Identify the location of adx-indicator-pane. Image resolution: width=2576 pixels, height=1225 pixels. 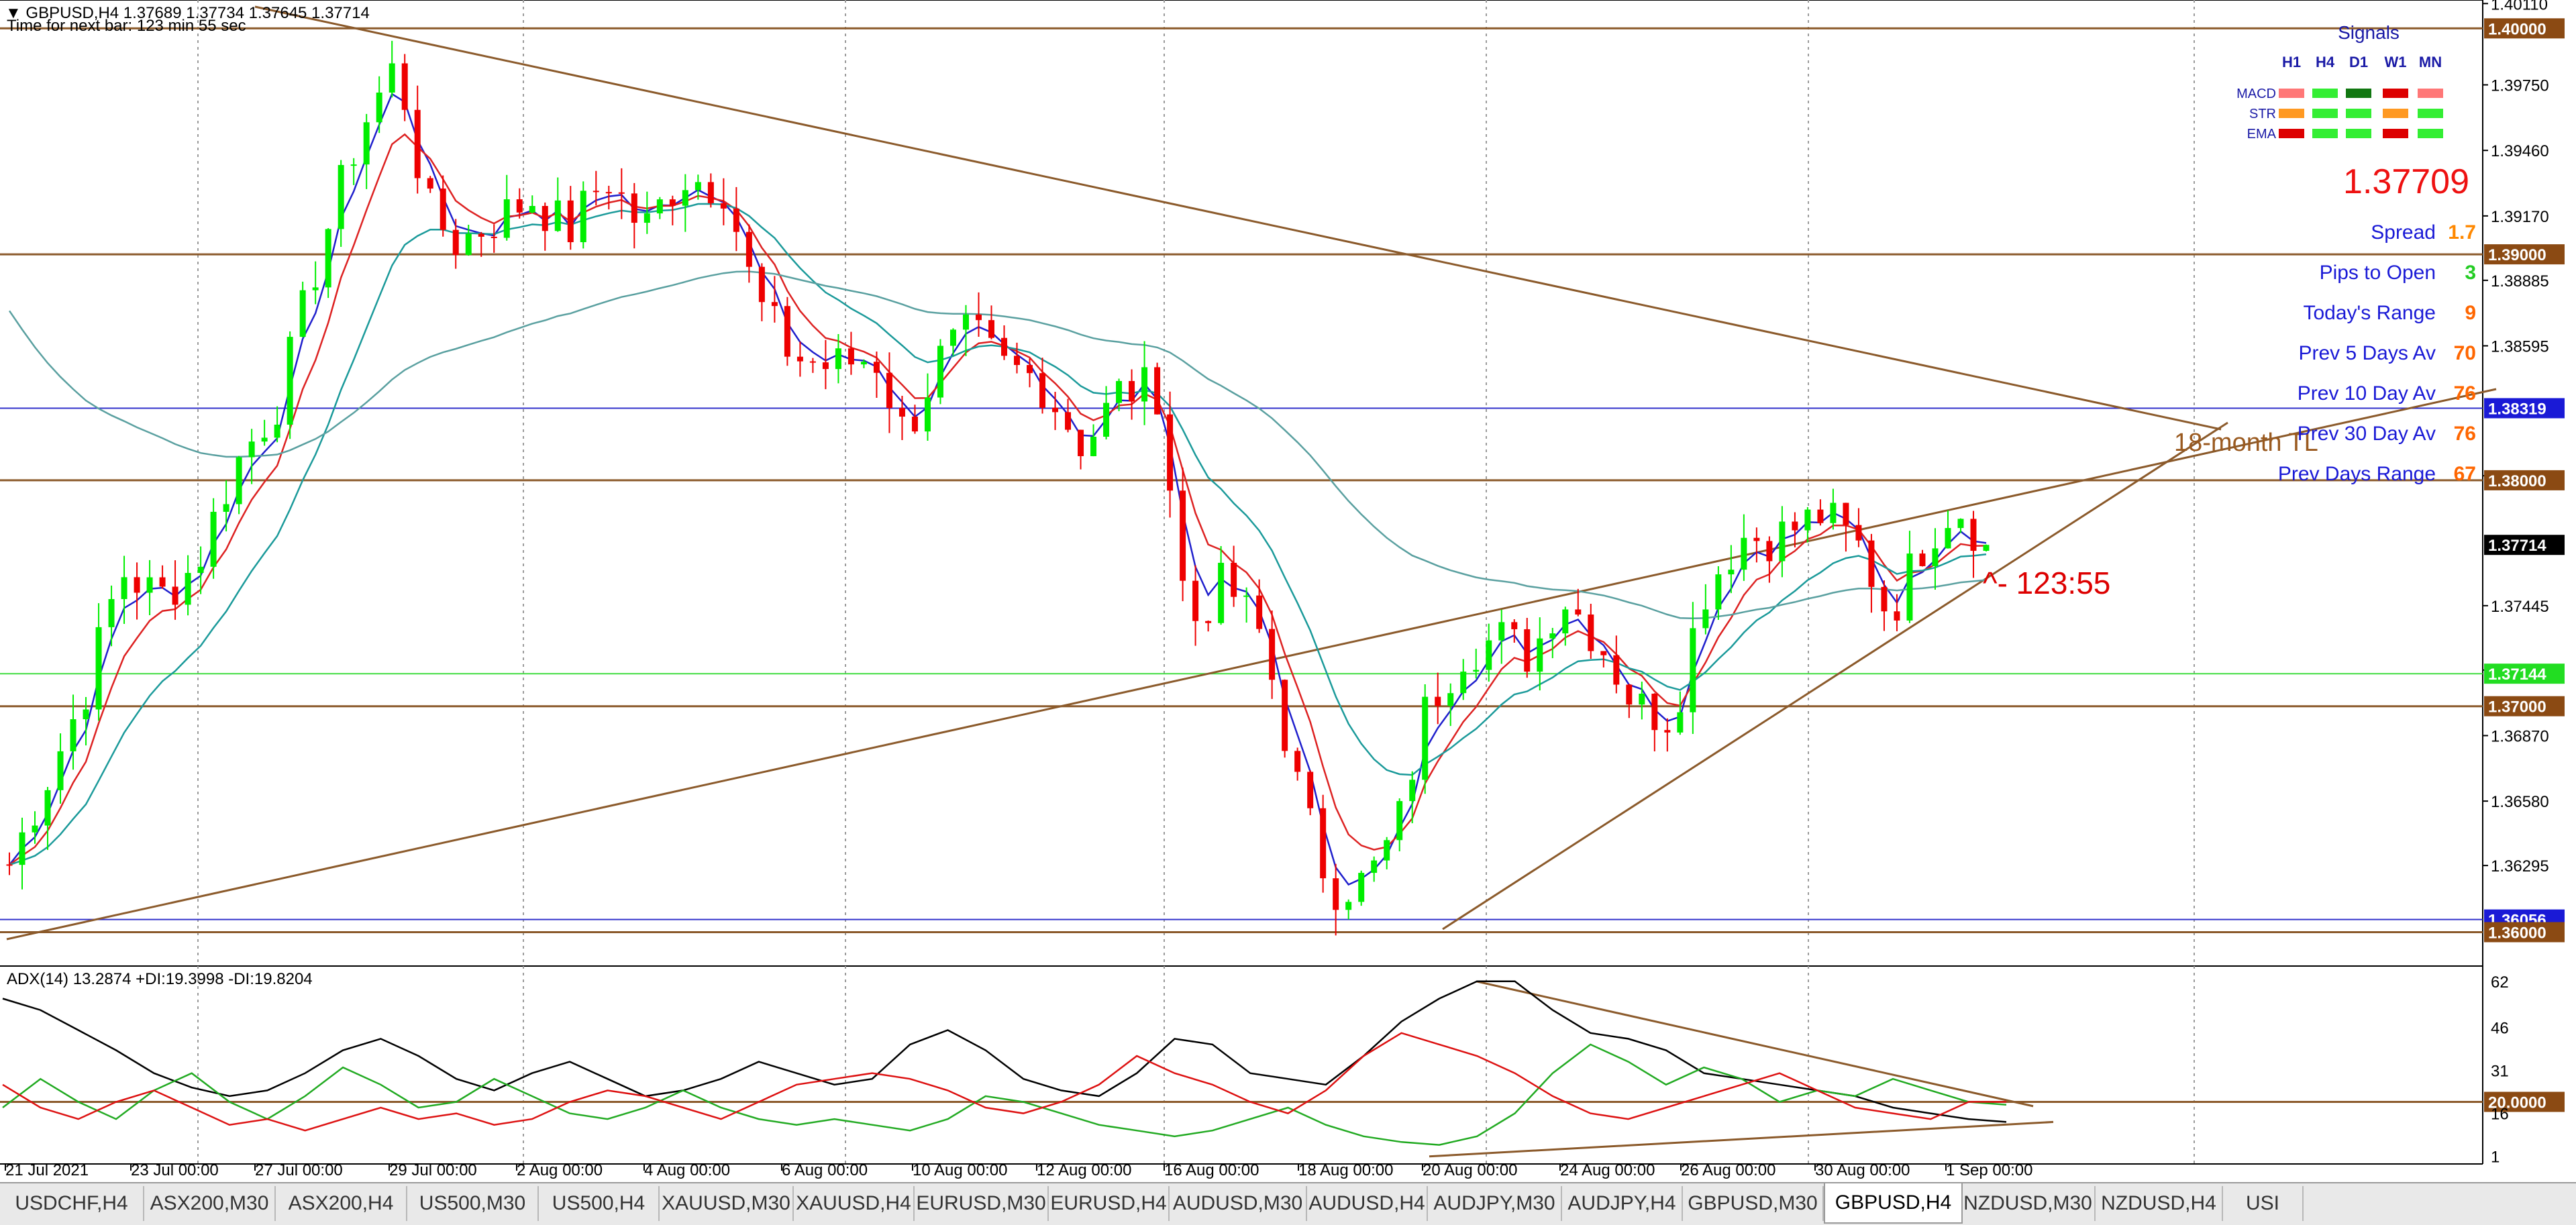
(1241, 1069).